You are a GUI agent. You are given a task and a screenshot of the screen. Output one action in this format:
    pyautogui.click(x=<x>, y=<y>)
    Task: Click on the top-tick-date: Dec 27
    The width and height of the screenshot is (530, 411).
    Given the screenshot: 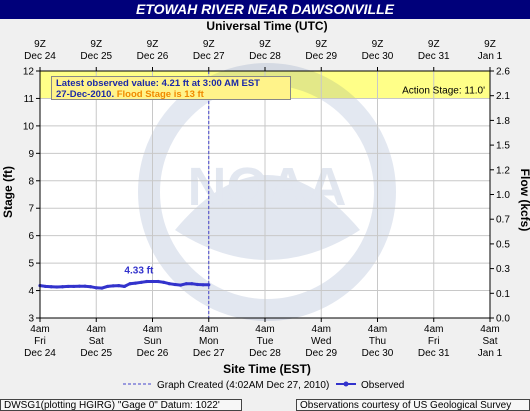 What is the action you would take?
    pyautogui.click(x=209, y=56)
    